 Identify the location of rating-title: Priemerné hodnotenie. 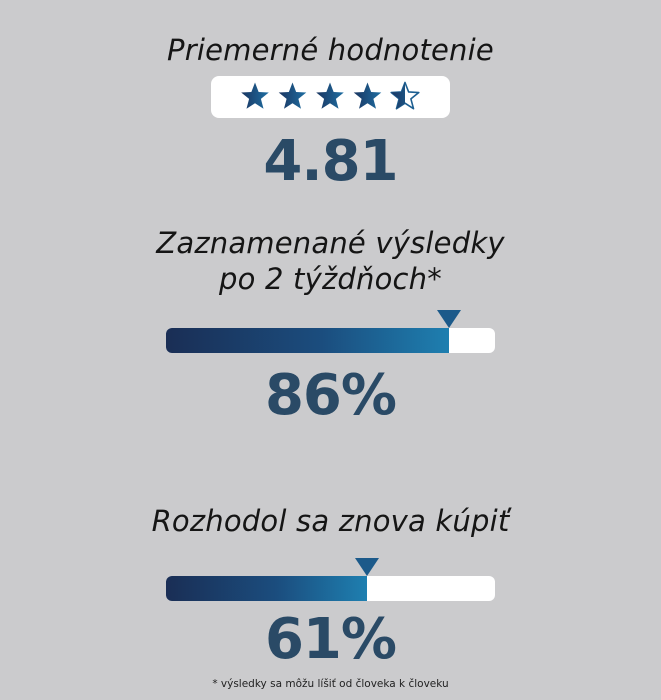
(330, 50).